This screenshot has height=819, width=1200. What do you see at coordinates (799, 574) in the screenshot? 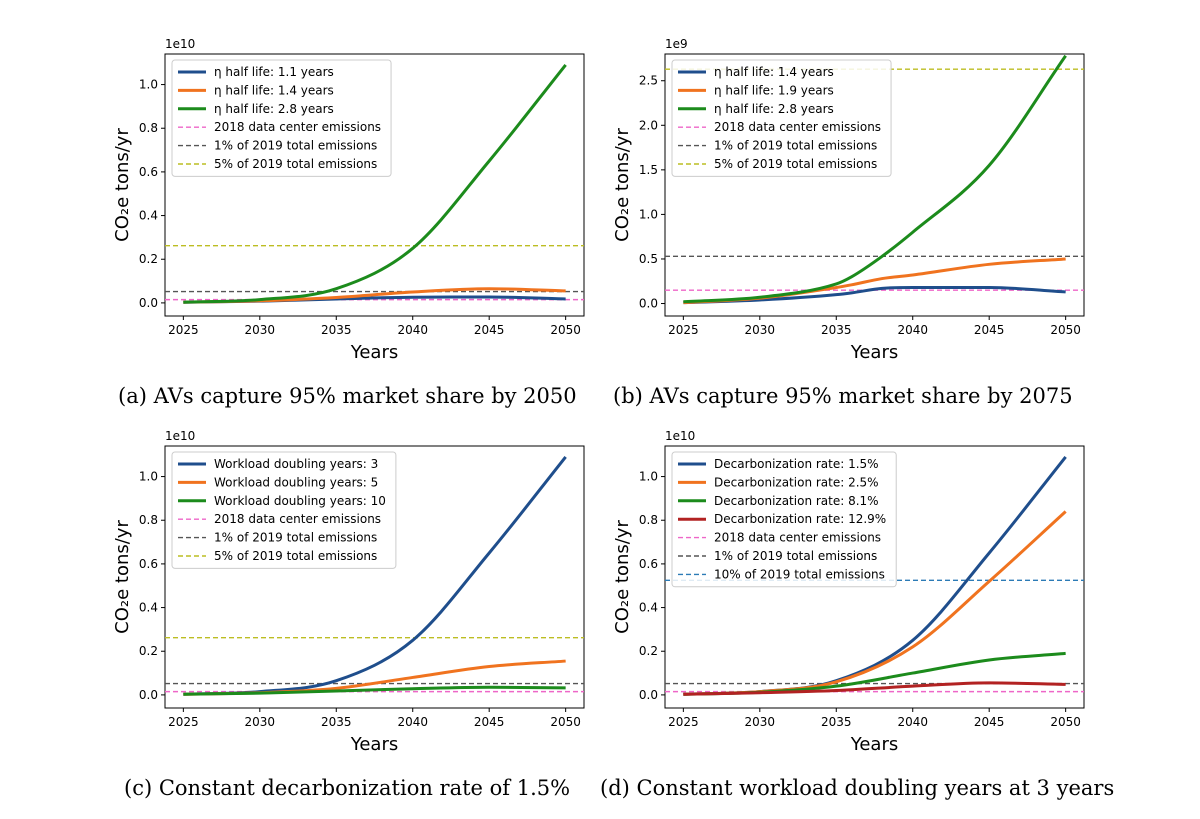
I see `legend-label: 10% of 2019 total emissions` at bounding box center [799, 574].